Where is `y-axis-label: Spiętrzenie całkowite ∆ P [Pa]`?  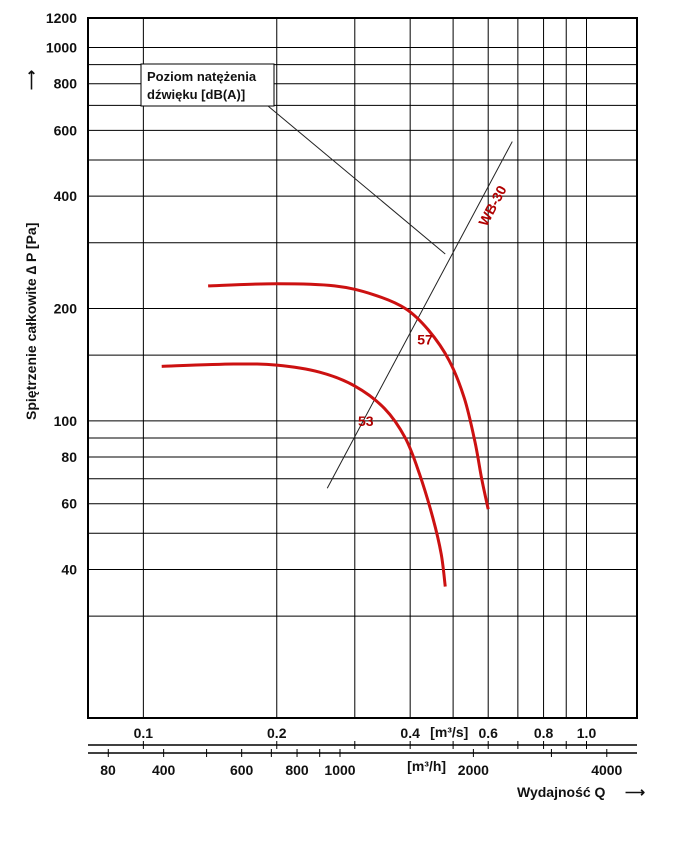
y-axis-label: Spiętrzenie całkowite ∆ P [Pa] is located at coordinates (31, 321).